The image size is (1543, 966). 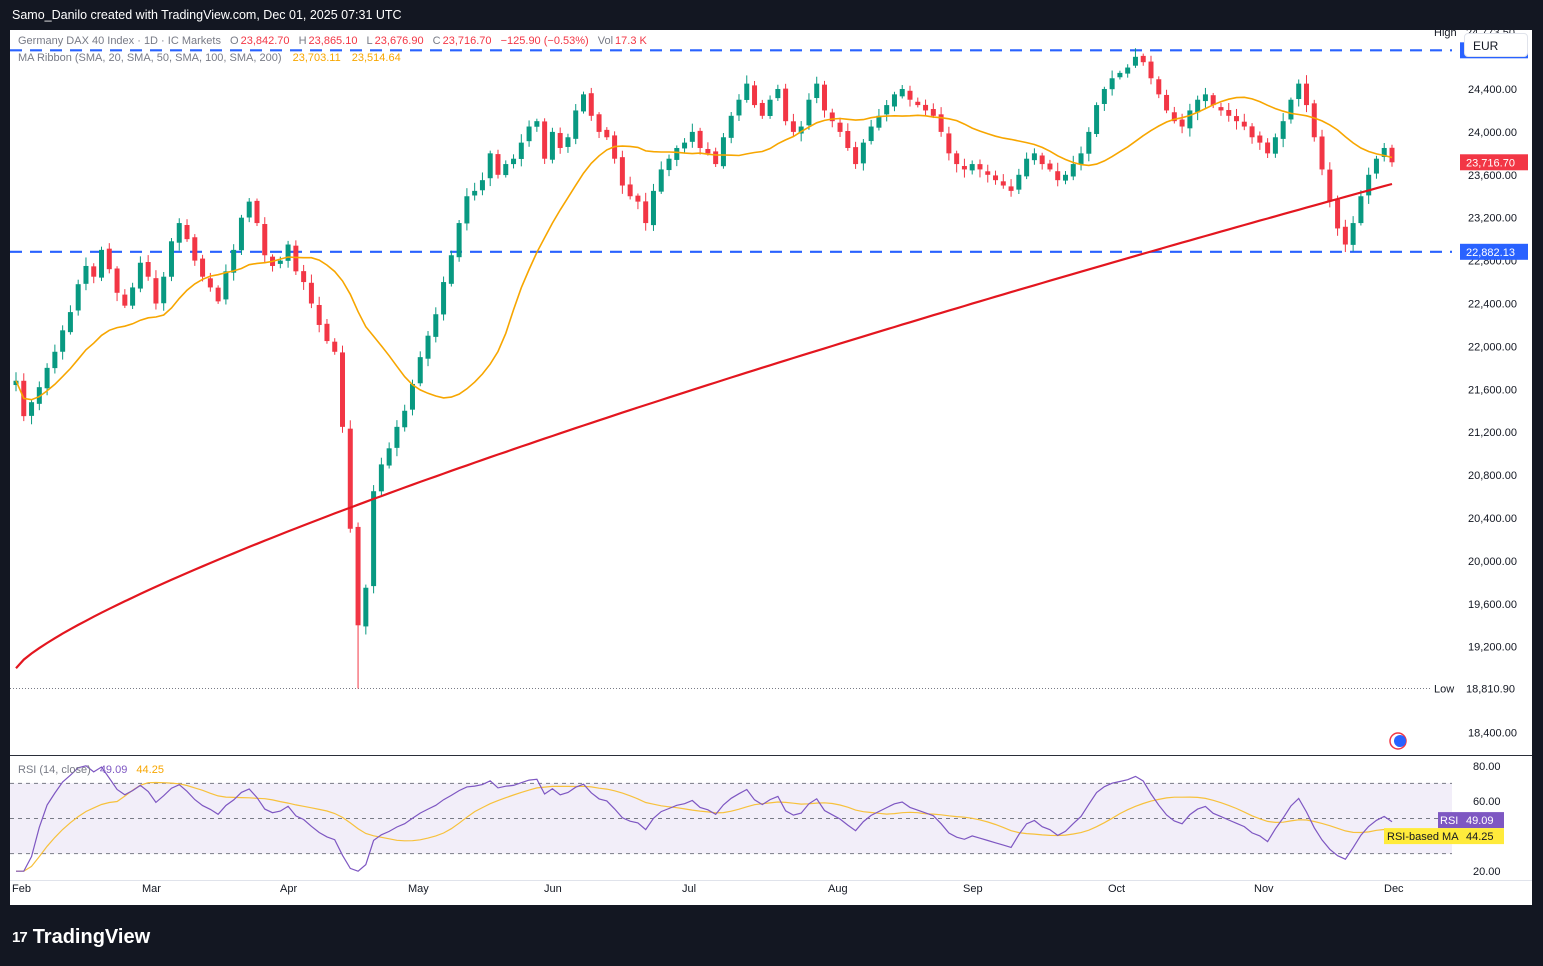 I want to click on ma200-value: 23,514.64, so click(x=376, y=58).